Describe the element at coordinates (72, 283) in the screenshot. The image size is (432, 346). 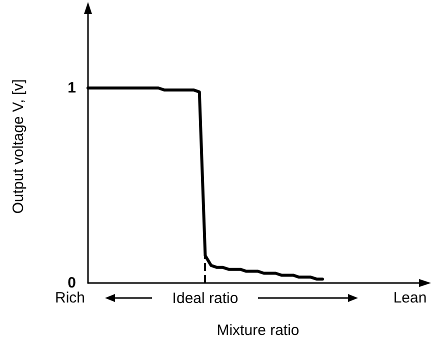
I see `y-tick-label: 0` at that location.